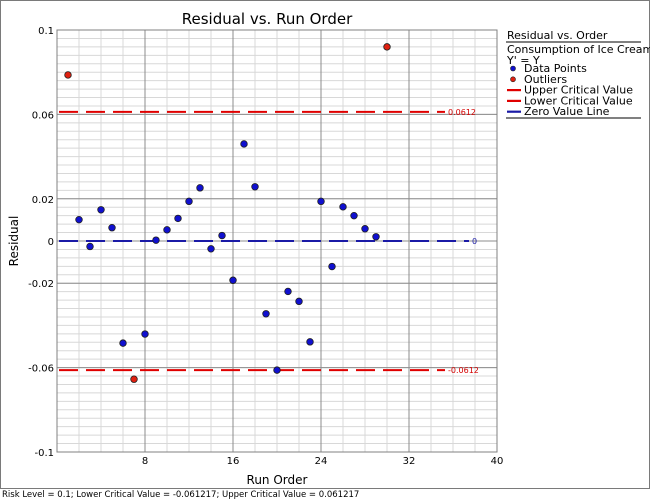 This screenshot has width=650, height=501. I want to click on x-tick-label: 40, so click(497, 461).